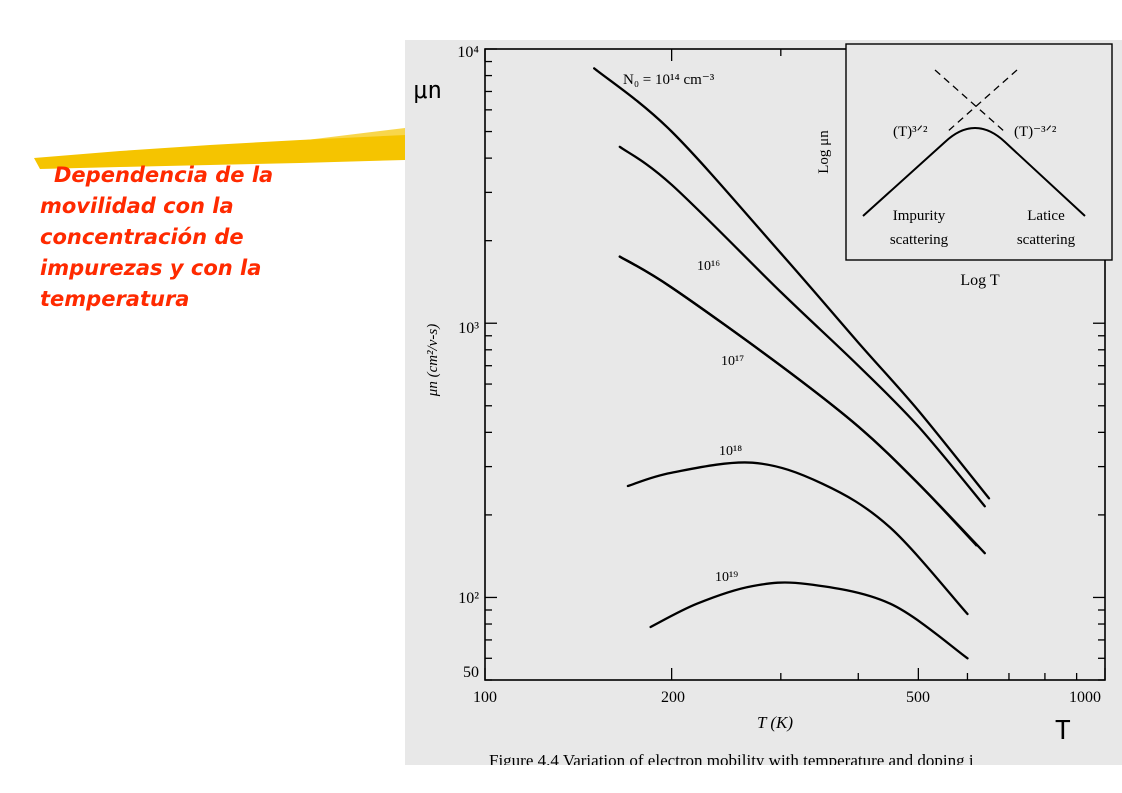  Describe the element at coordinates (142, 237) in the screenshot. I see `slide-title-line: concentración de` at that location.